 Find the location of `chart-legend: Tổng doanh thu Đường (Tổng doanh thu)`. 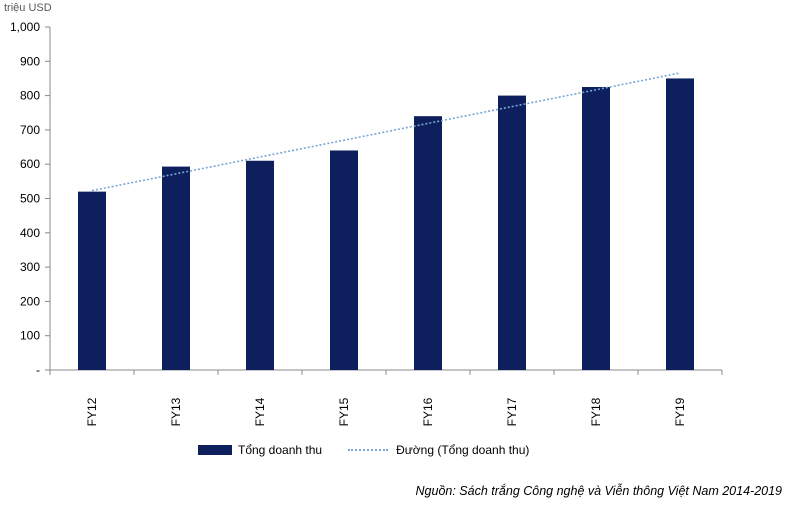

chart-legend: Tổng doanh thu Đường (Tổng doanh thu) is located at coordinates (375, 450).